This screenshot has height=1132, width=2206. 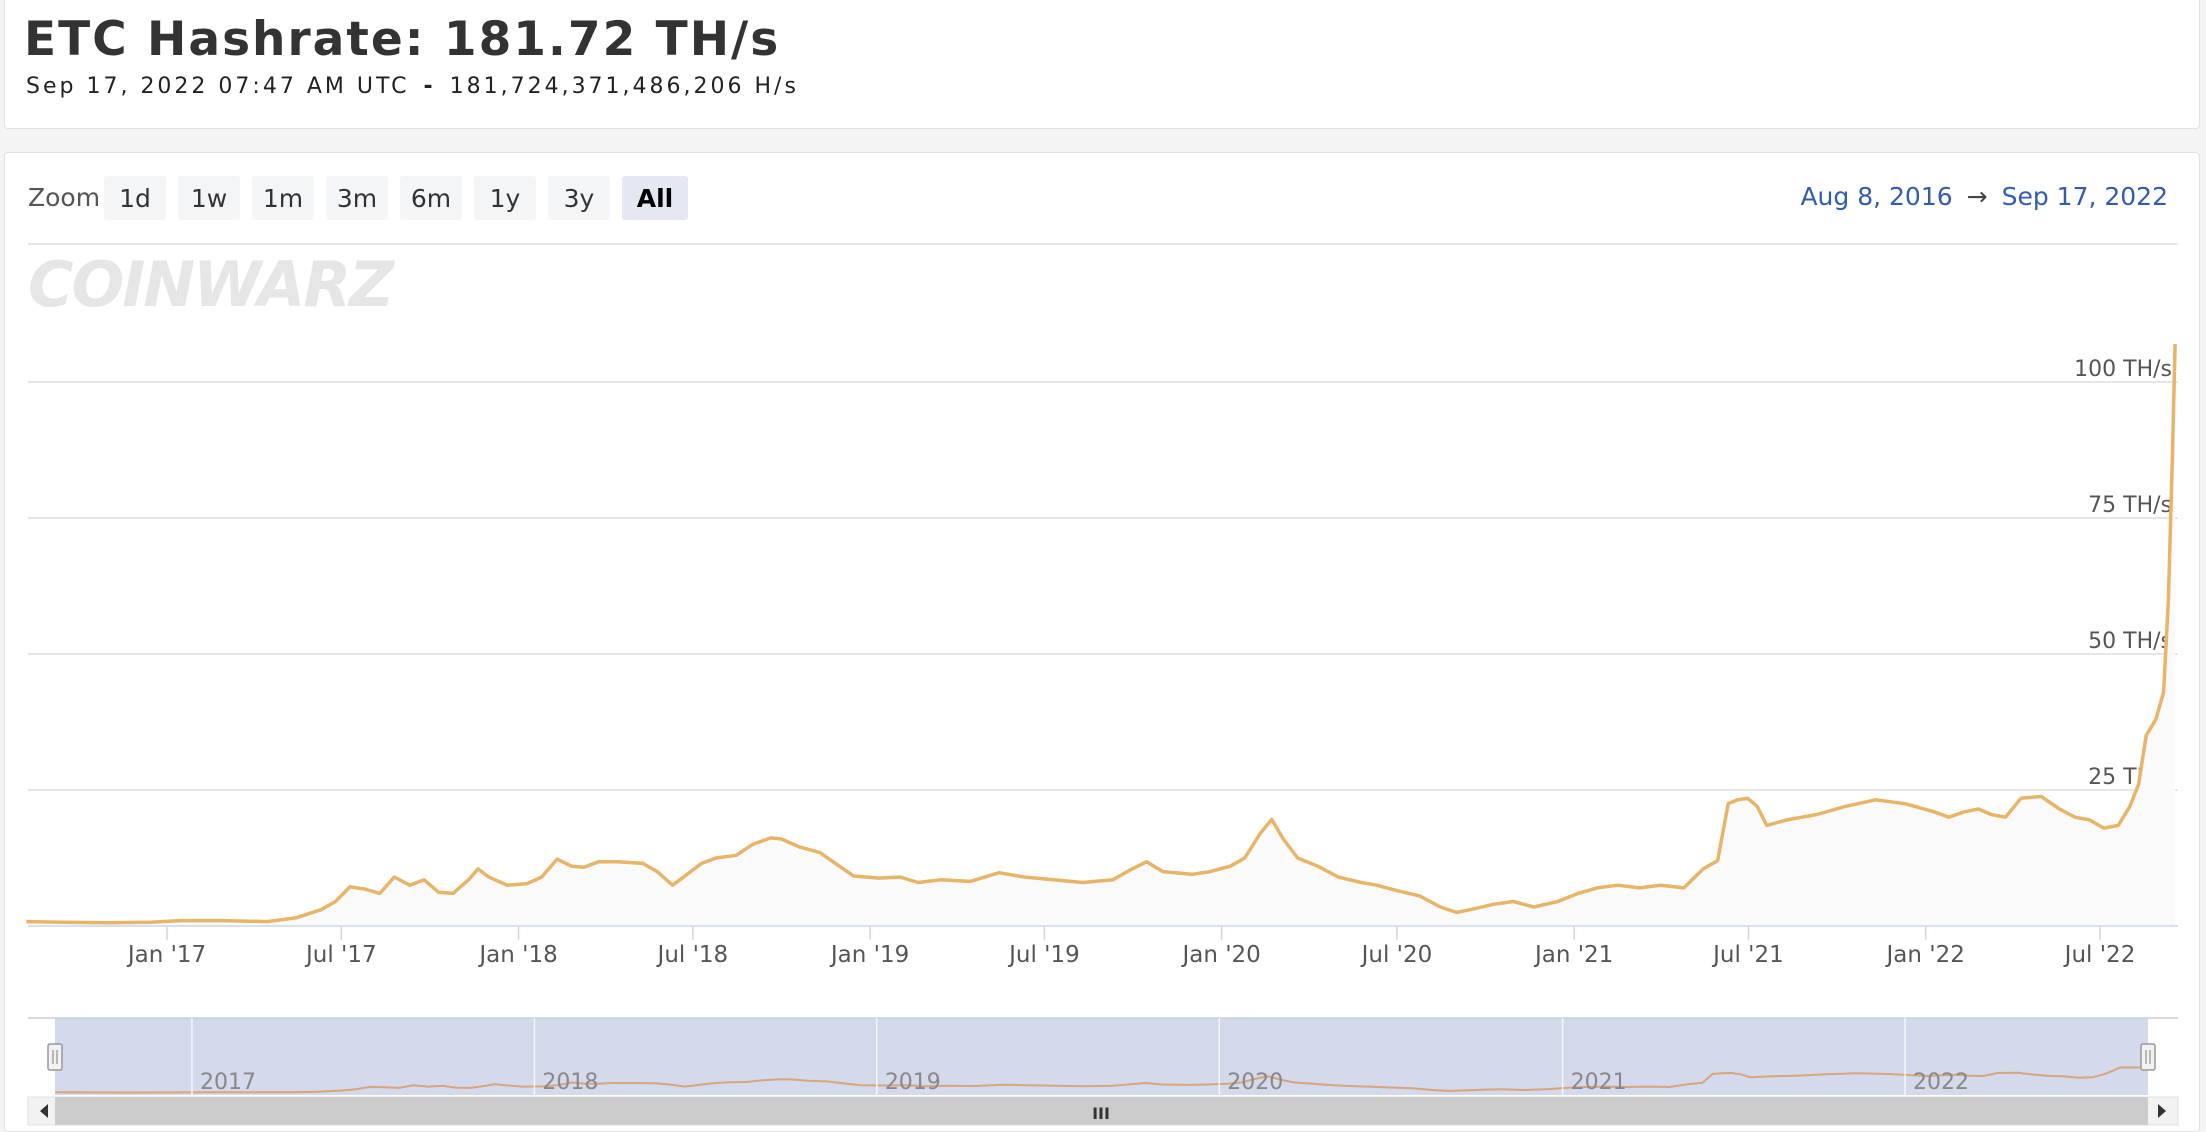 What do you see at coordinates (340, 955) in the screenshot?
I see `x-tick-label: Jul '17` at bounding box center [340, 955].